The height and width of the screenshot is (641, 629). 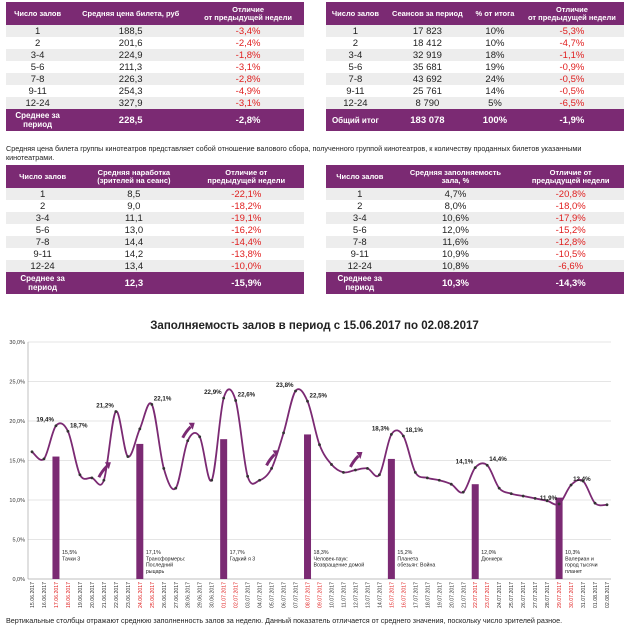 What do you see at coordinates (495, 13) in the screenshot?
I see `table-header-cell: % от итога` at bounding box center [495, 13].